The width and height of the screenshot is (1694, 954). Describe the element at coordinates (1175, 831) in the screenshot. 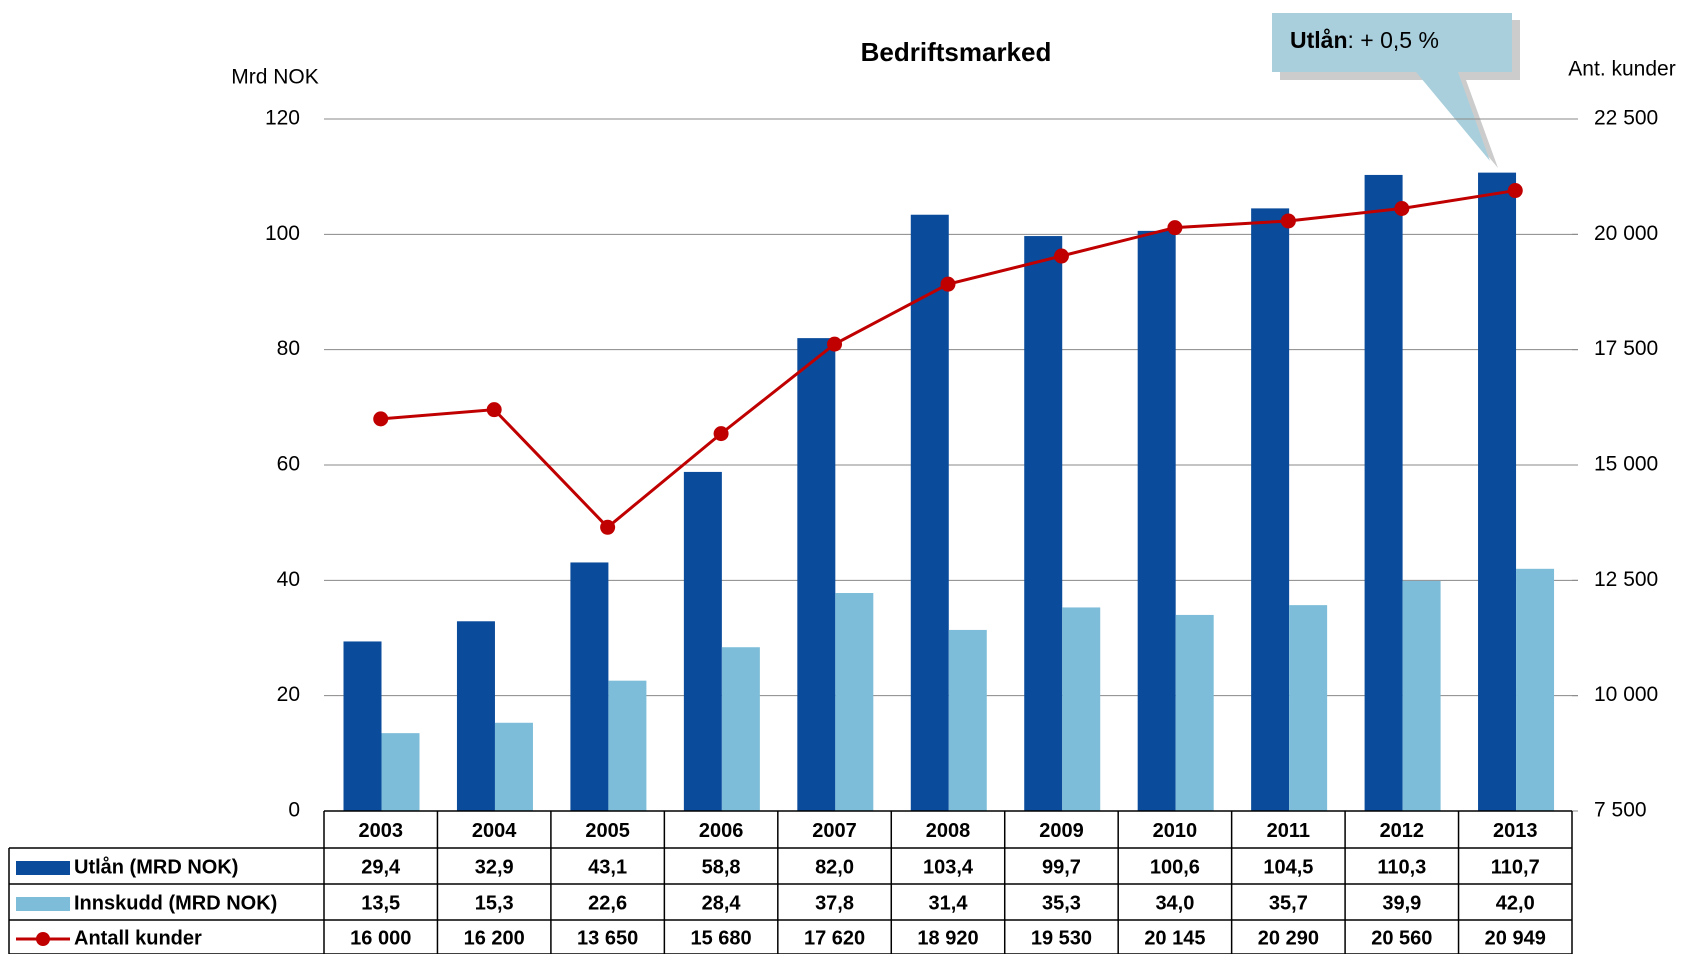

I see `x-tick-label: 2010` at that location.